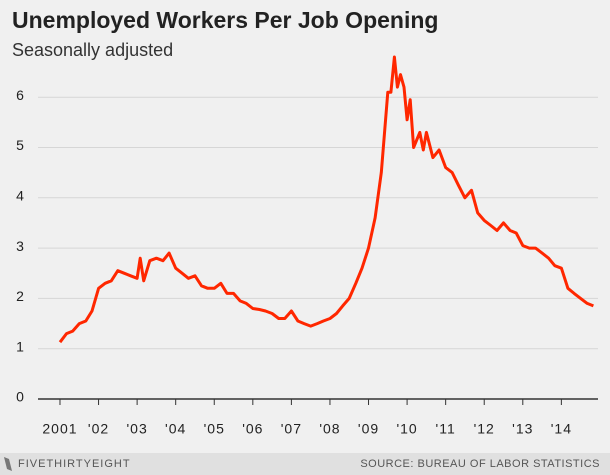 The image size is (610, 475). I want to click on y-tick-label: 0, so click(20, 397).